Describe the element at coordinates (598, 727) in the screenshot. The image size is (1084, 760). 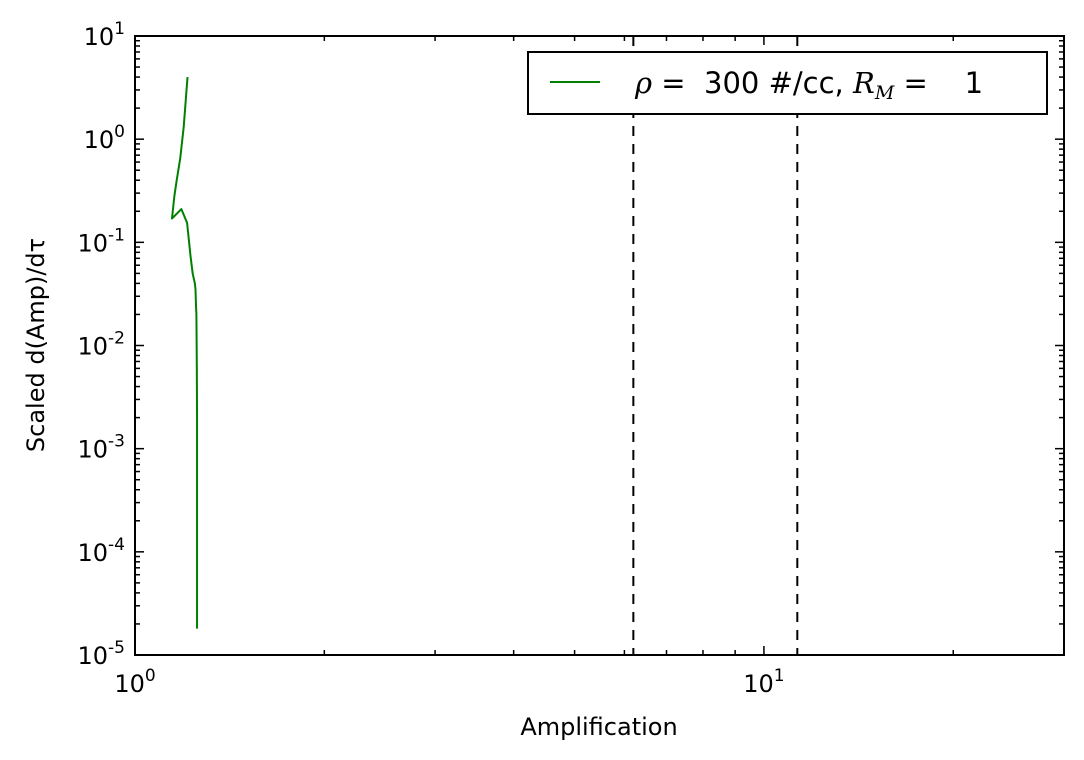
I see `x-axis-label: Amplification` at that location.